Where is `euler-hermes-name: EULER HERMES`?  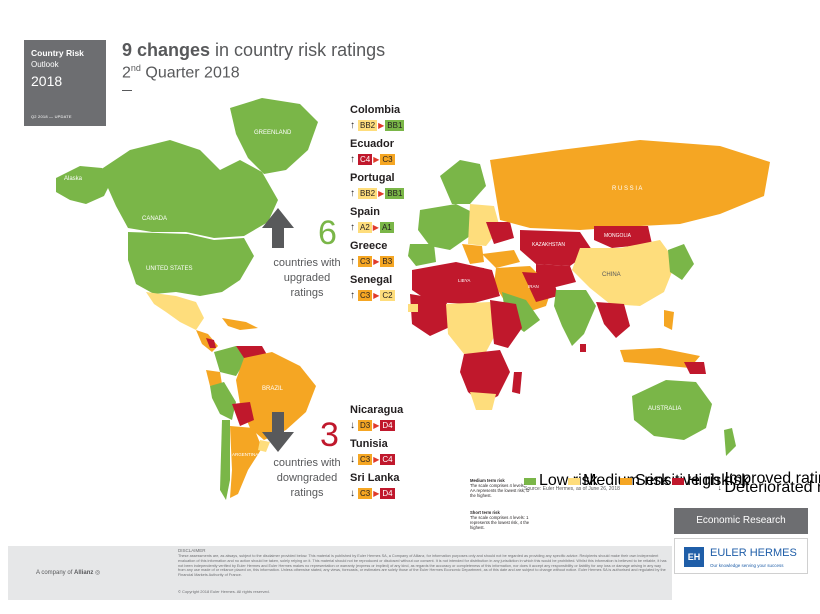
euler-hermes-name: EULER HERMES is located at coordinates (753, 553).